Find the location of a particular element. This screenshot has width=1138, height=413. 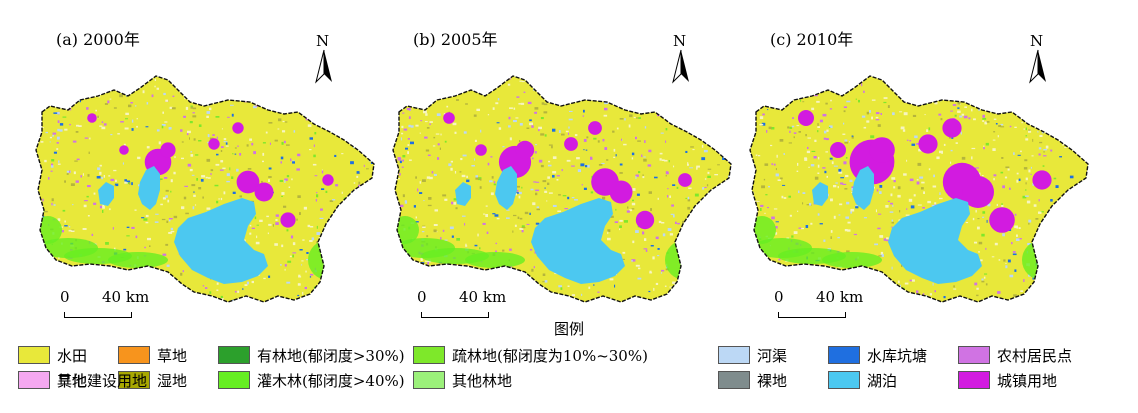

legend-item: 裸地 is located at coordinates (752, 380).